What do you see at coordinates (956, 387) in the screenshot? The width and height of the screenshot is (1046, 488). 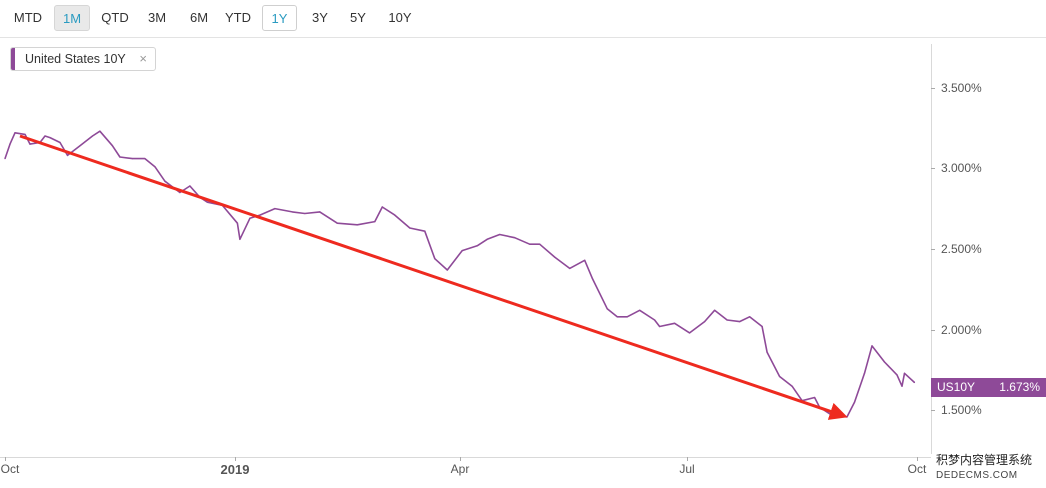 I see `value-tag-symbol: US10Y` at bounding box center [956, 387].